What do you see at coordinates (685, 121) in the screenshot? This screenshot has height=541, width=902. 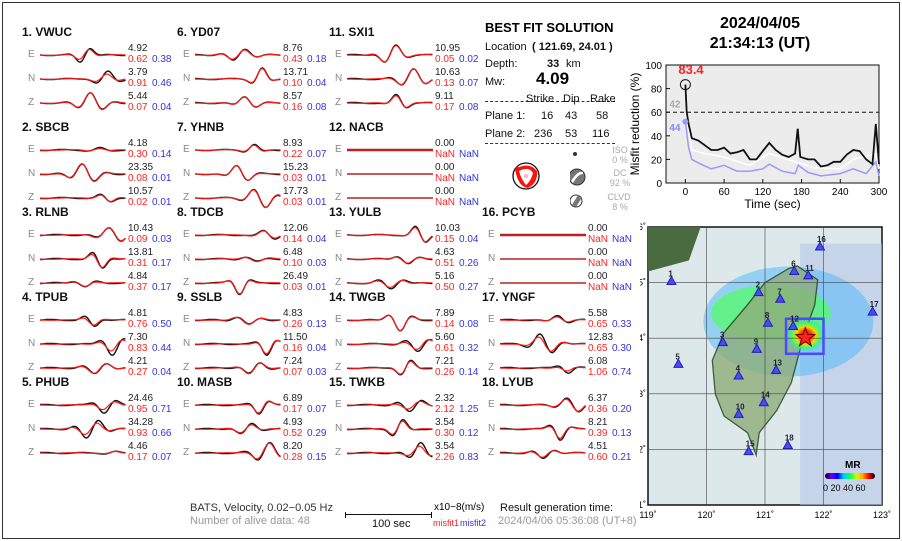 I see `misfit2-marker` at bounding box center [685, 121].